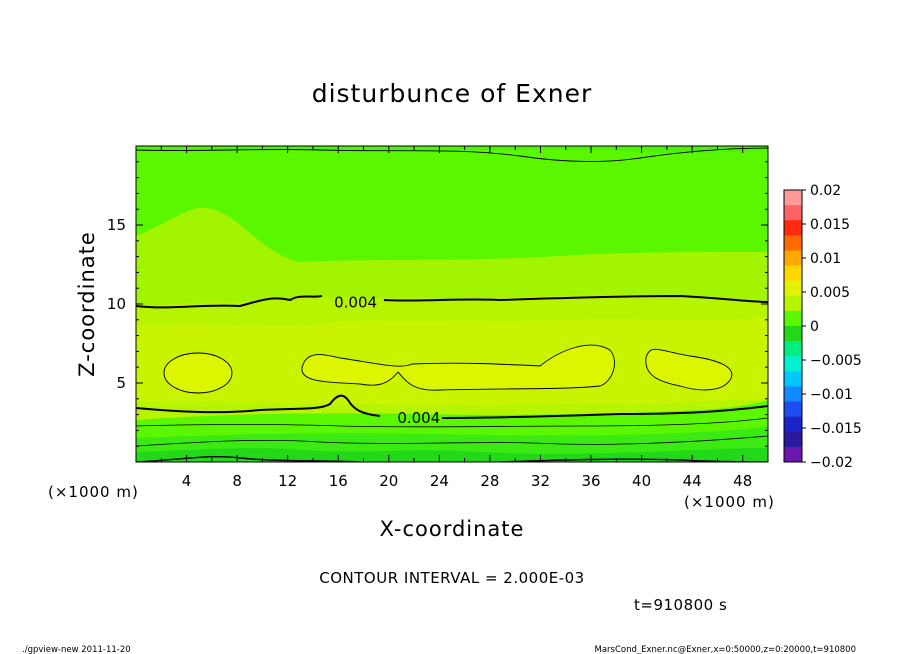 The width and height of the screenshot is (904, 654). What do you see at coordinates (590, 481) in the screenshot?
I see `x-tick-label: 36` at bounding box center [590, 481].